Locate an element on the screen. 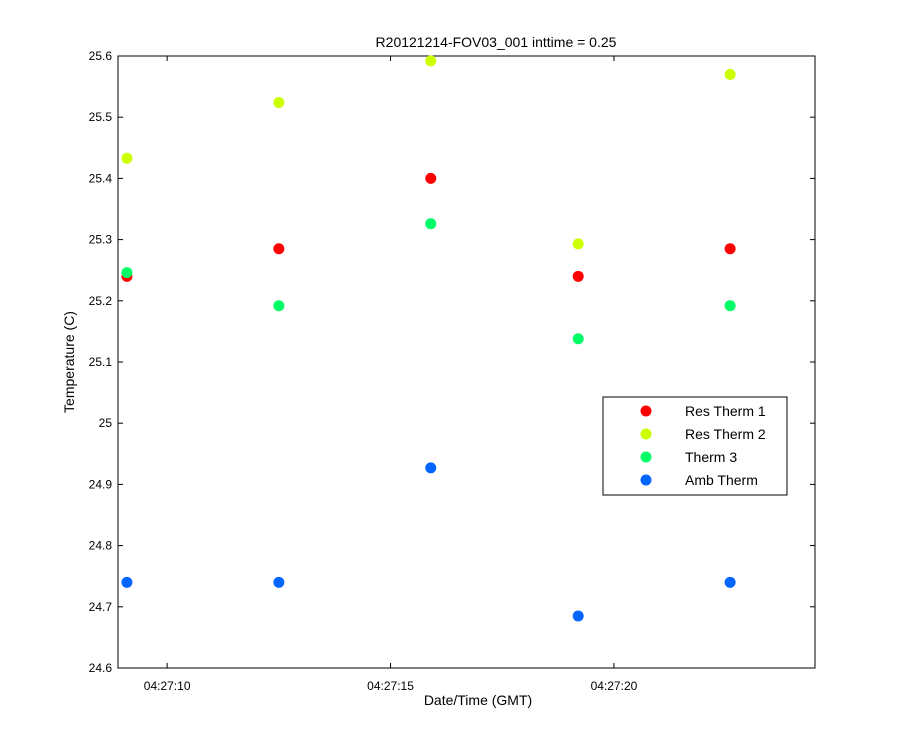  x-tick-label: 04:27:20 is located at coordinates (614, 686).